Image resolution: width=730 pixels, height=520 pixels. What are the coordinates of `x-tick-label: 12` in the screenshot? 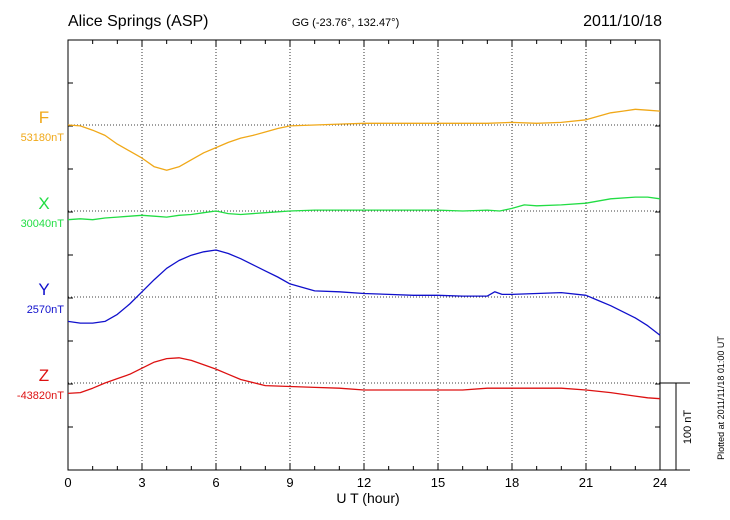 It's located at (364, 482).